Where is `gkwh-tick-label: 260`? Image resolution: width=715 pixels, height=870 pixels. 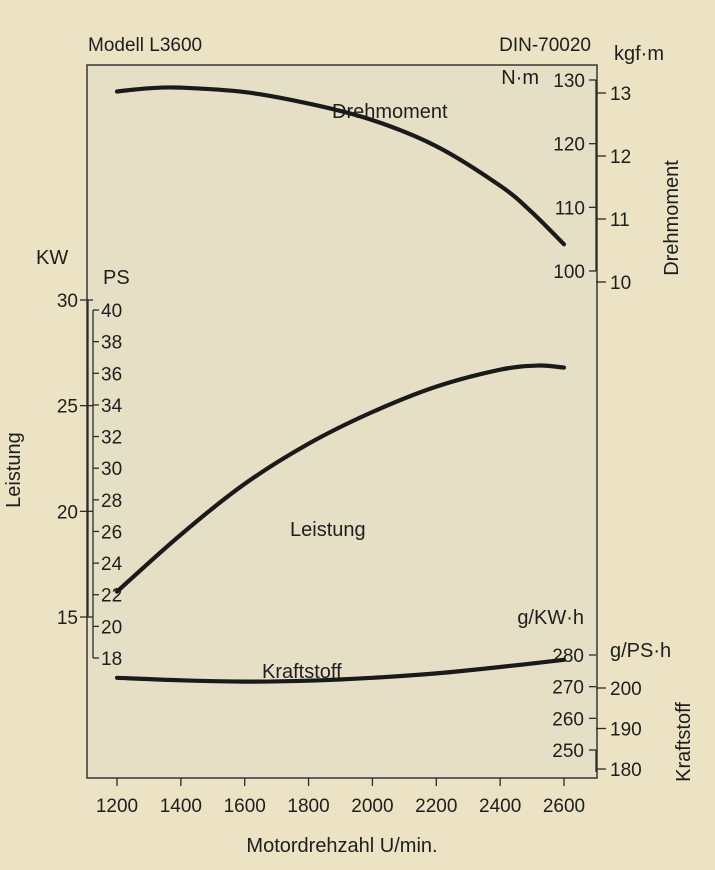 gkwh-tick-label: 260 is located at coordinates (568, 719).